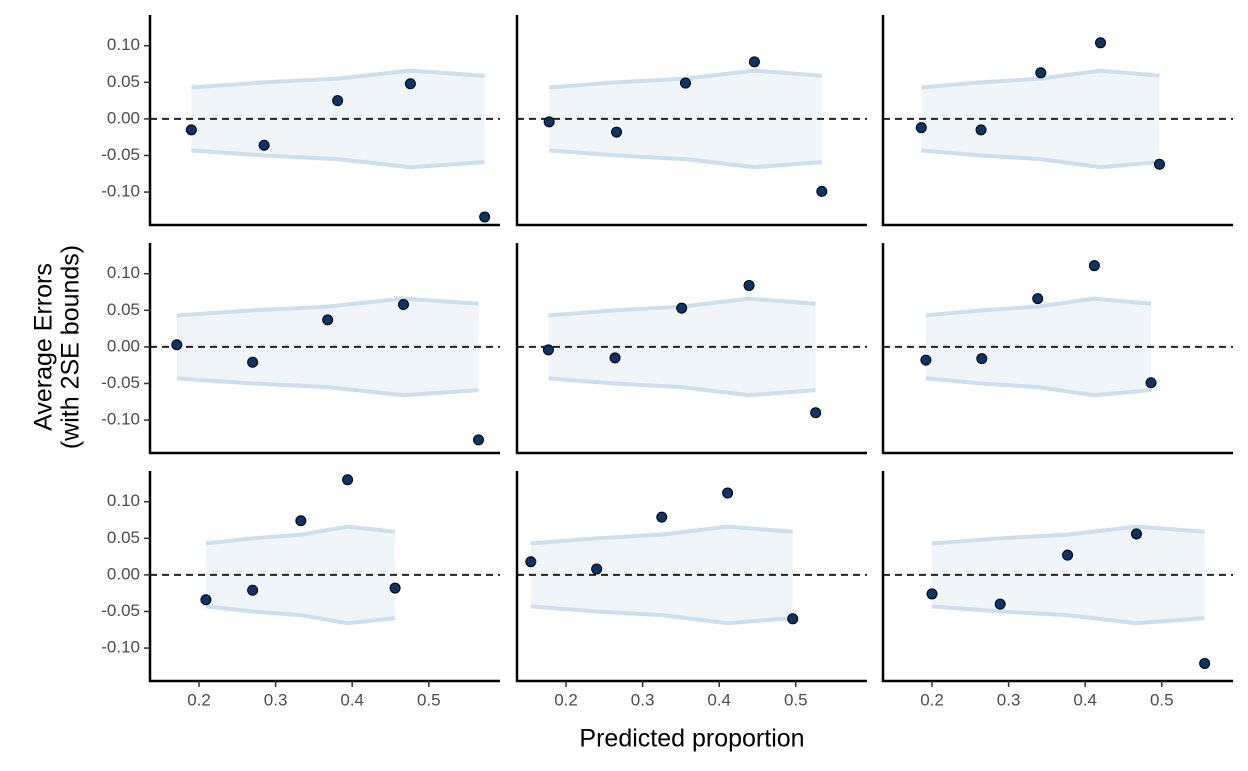 The width and height of the screenshot is (1248, 771). I want to click on x-axis-label: Predicted proportion, so click(691, 739).